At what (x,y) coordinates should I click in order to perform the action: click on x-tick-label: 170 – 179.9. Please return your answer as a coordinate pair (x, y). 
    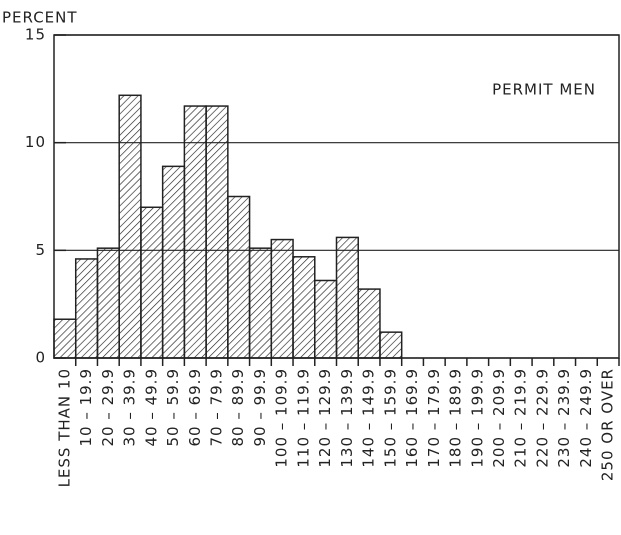
    Looking at the image, I should click on (434, 418).